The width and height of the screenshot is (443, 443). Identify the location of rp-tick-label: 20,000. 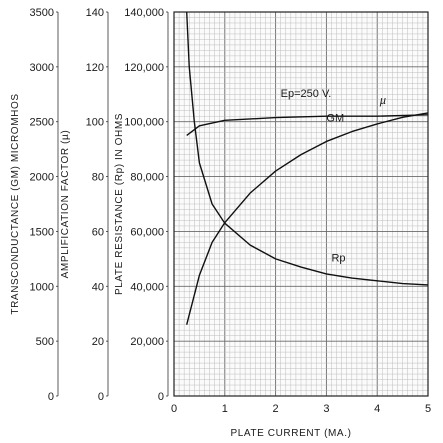
(147, 342).